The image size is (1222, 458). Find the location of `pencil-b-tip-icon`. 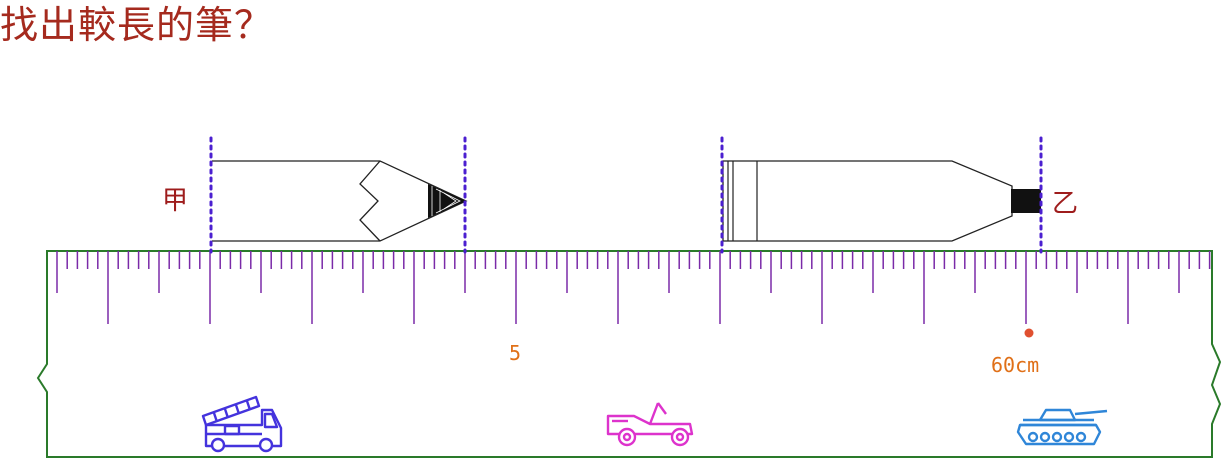

pencil-b-tip-icon is located at coordinates (1026, 201).